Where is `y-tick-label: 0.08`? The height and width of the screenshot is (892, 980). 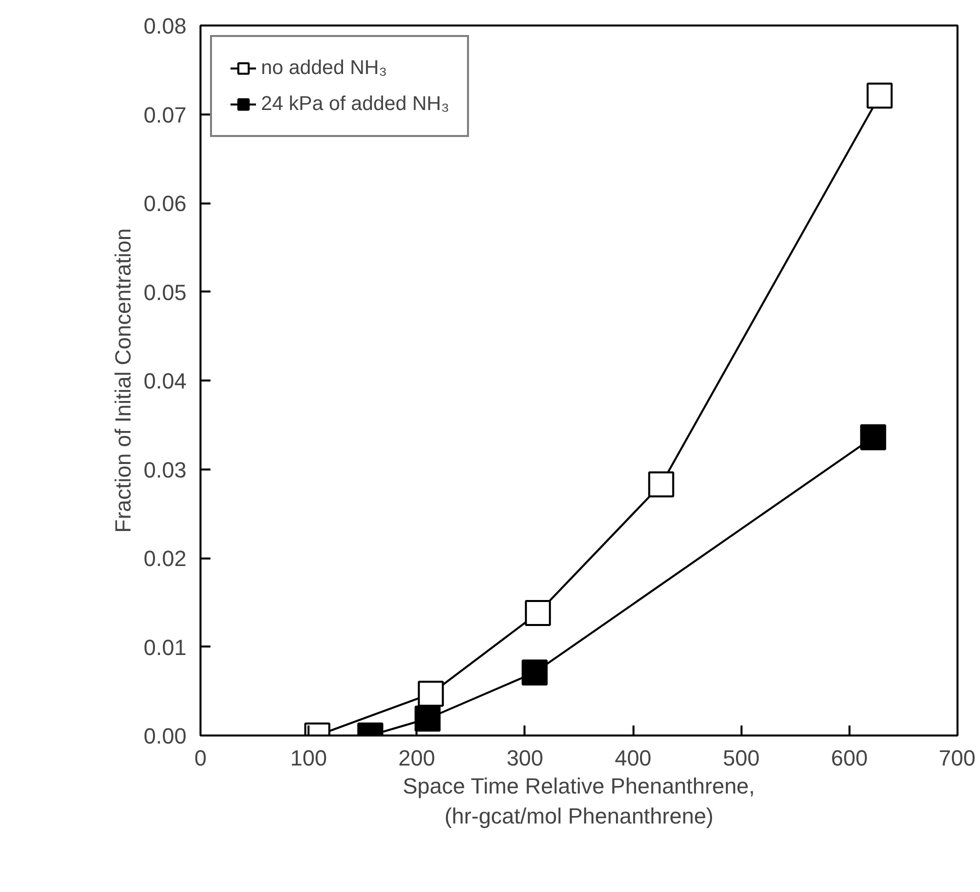
y-tick-label: 0.08 is located at coordinates (165, 26).